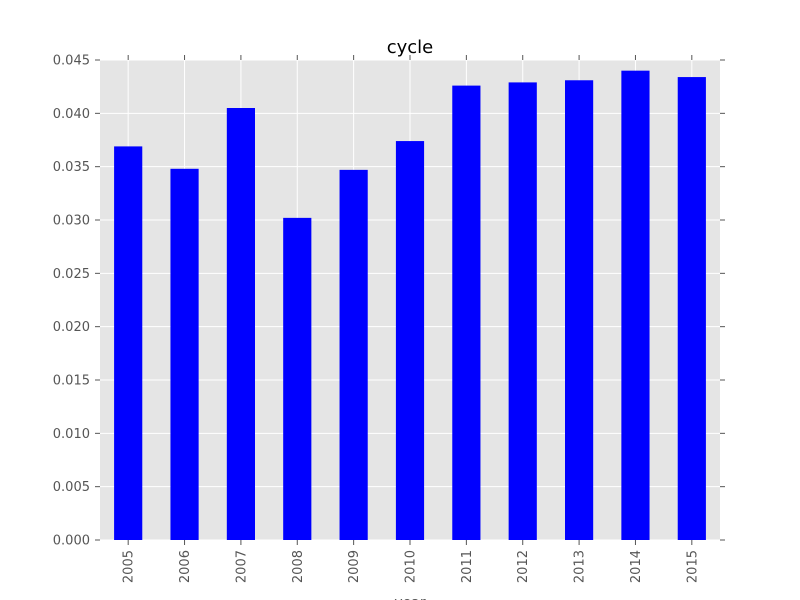  What do you see at coordinates (522, 311) in the screenshot?
I see `bar-2012` at bounding box center [522, 311].